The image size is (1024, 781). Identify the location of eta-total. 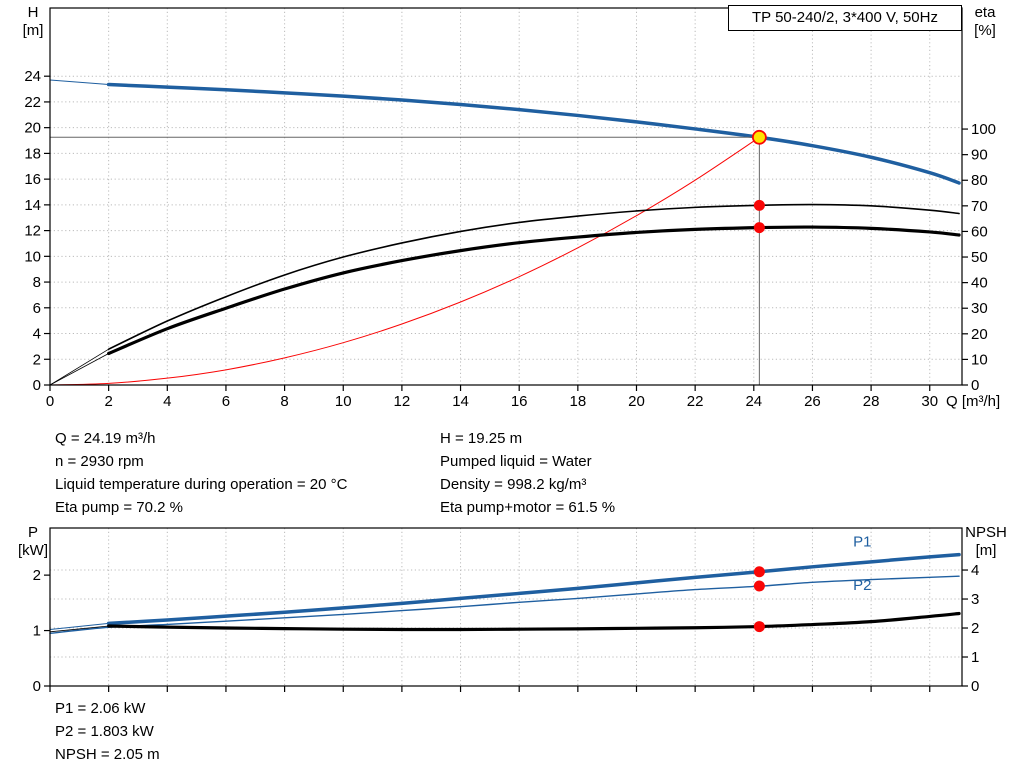
(534, 290).